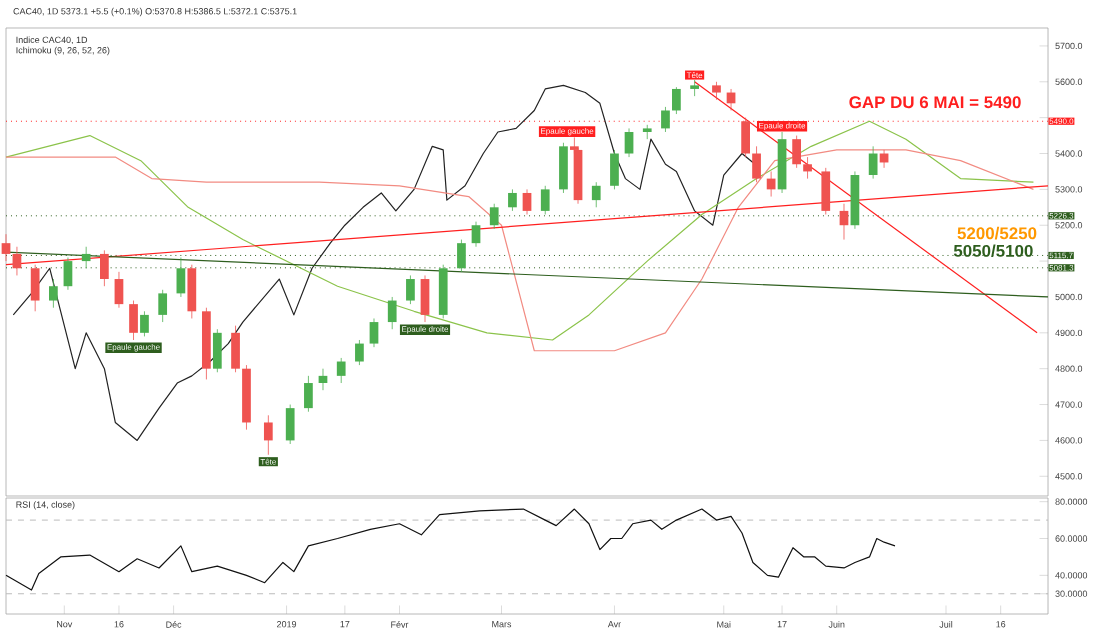  I want to click on annotation: GAP DU 6 MAI = 5490, so click(935, 102).